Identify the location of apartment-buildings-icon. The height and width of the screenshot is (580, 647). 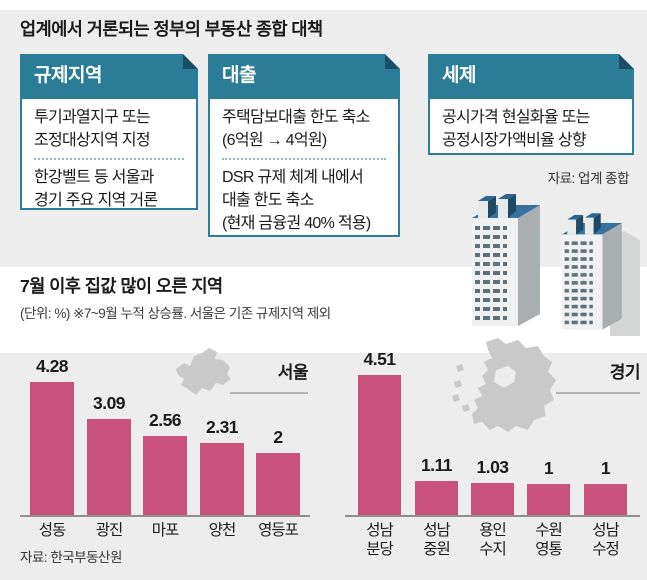
(556, 265).